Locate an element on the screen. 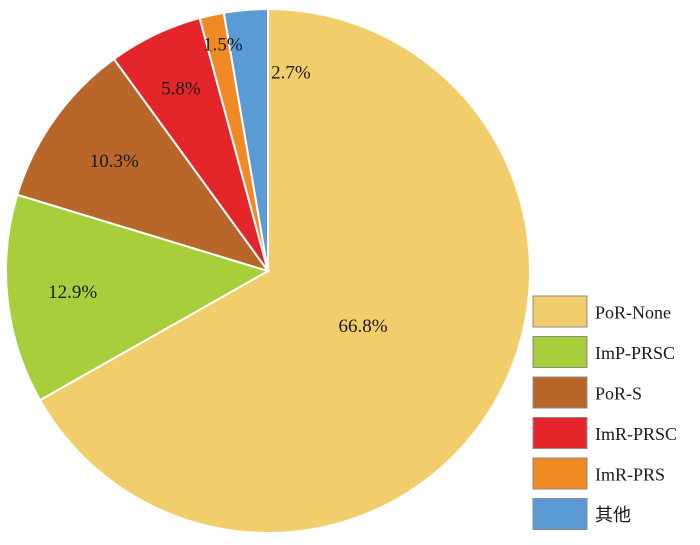  legend-item-por-none-0: PoR-None is located at coordinates (601, 311).